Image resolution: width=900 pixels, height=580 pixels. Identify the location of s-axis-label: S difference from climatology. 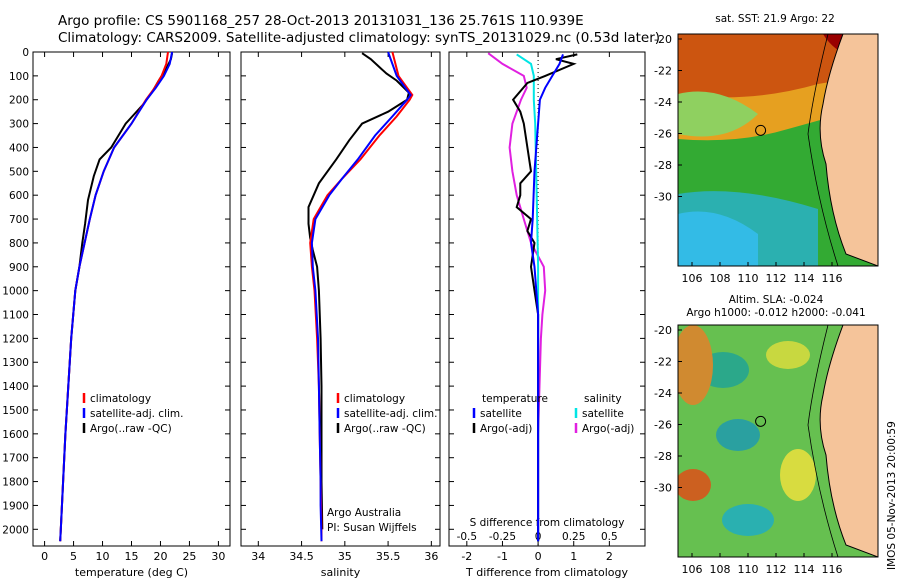
(547, 523).